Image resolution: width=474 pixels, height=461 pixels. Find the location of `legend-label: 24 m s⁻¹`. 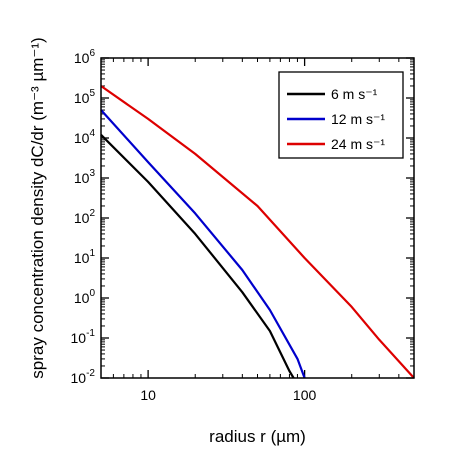

legend-label: 24 m s⁻¹ is located at coordinates (358, 144).